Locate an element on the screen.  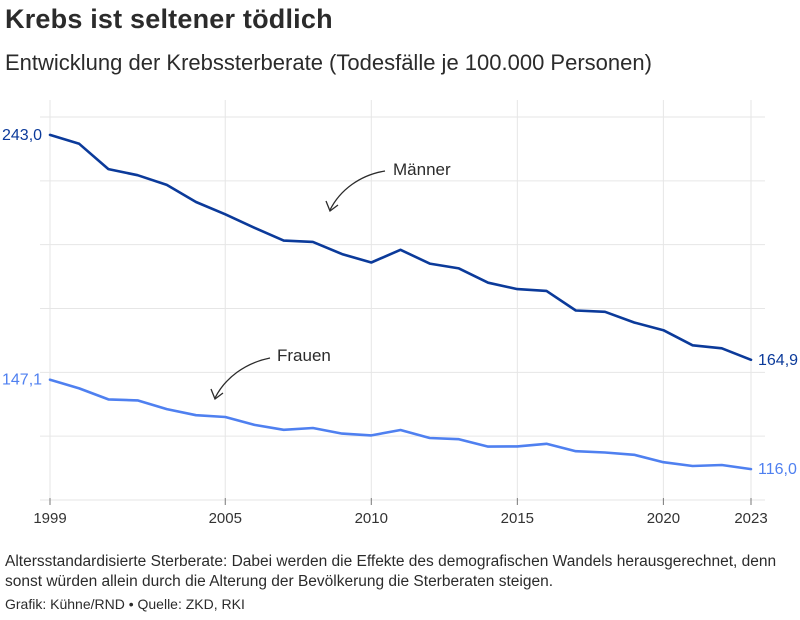
x-tick-label: 2010 is located at coordinates (371, 518).